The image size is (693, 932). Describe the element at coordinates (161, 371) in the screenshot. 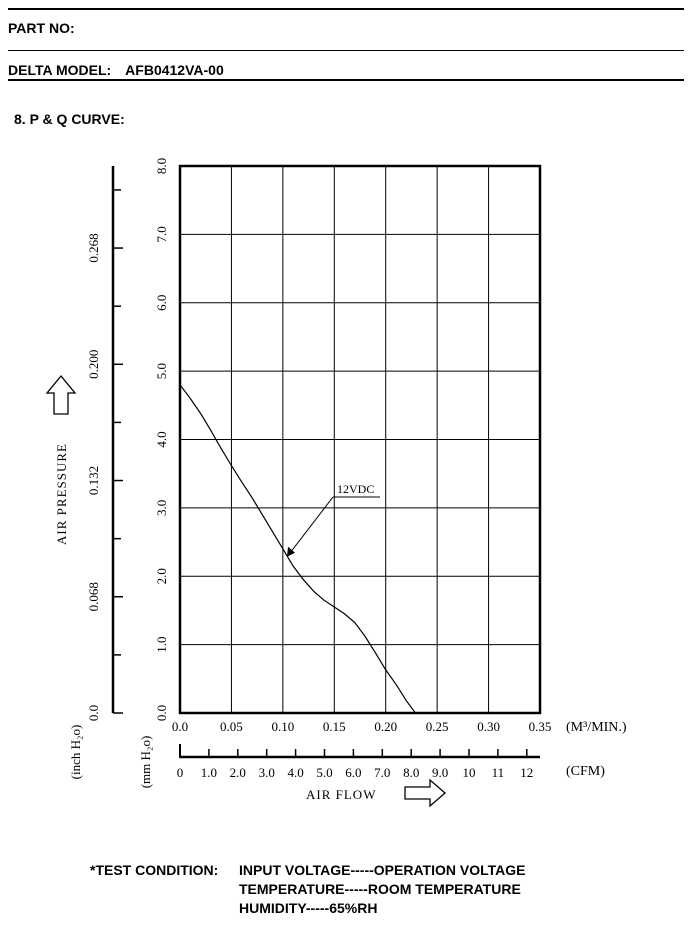

I see `y-tick-label: 5.0` at that location.